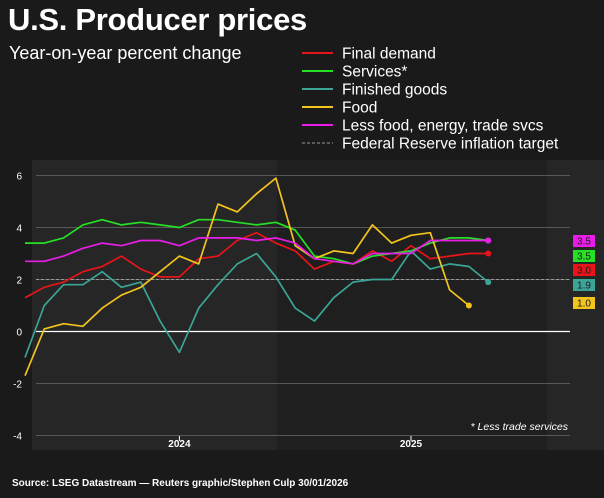 The width and height of the screenshot is (604, 498). What do you see at coordinates (374, 72) in the screenshot?
I see `legend-label-services: Services*` at bounding box center [374, 72].